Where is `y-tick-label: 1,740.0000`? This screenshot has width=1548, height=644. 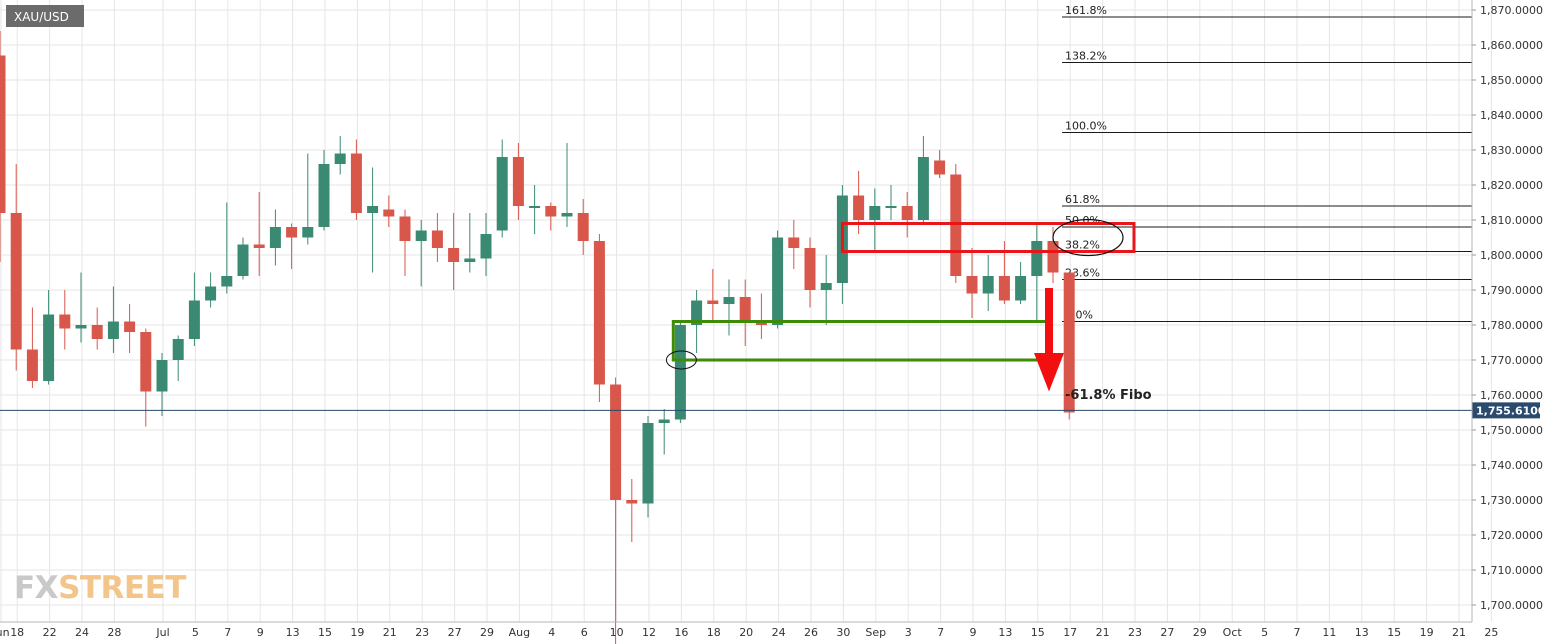
y-tick-label: 1,740.0000 is located at coordinates (1511, 465).